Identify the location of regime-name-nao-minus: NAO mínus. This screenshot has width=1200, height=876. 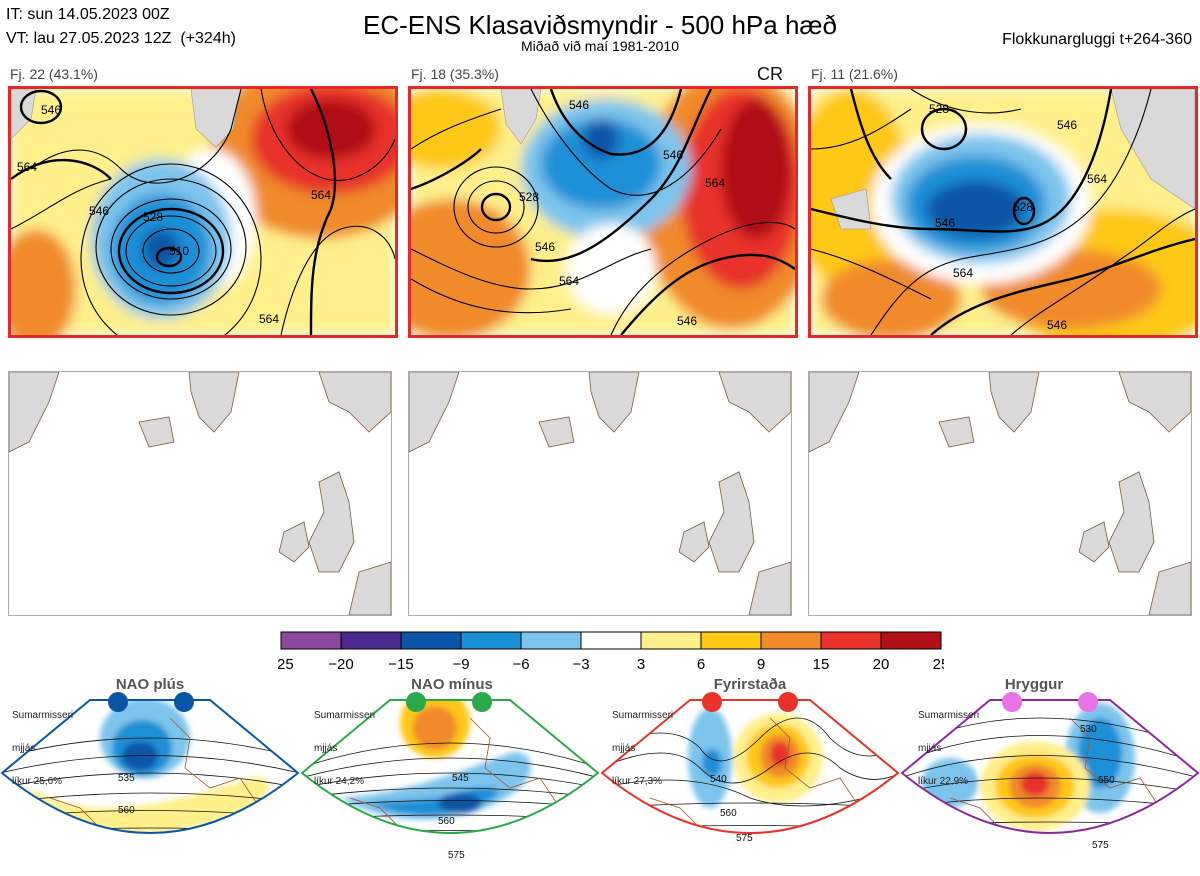
(452, 684).